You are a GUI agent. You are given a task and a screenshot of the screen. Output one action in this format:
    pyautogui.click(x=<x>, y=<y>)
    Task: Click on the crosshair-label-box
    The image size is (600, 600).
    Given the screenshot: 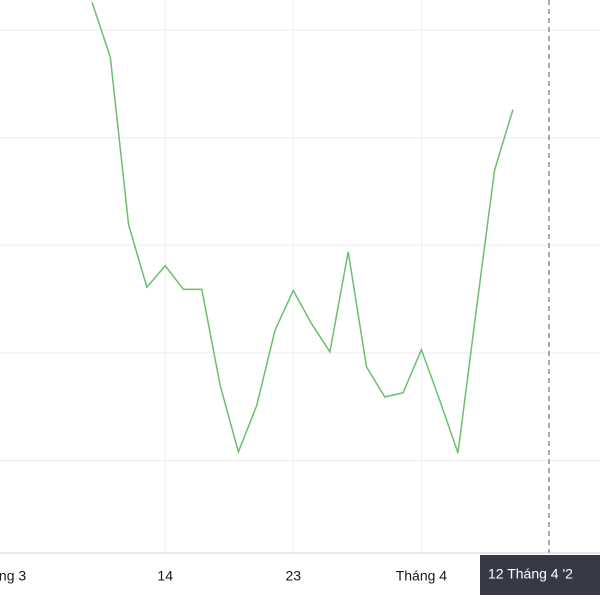 What is the action you would take?
    pyautogui.click(x=540, y=575)
    